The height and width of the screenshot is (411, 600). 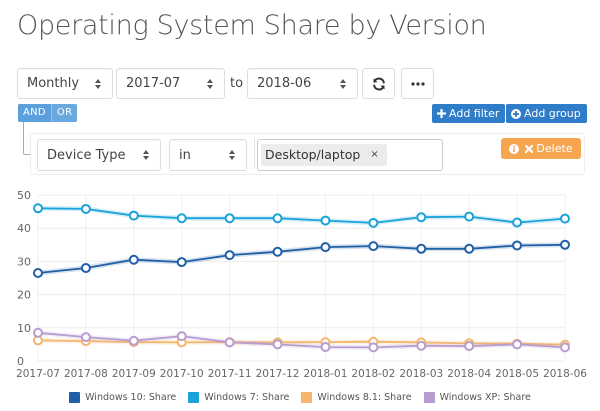 What do you see at coordinates (284, 83) in the screenshot?
I see `end-period-value: 2018-06` at bounding box center [284, 83].